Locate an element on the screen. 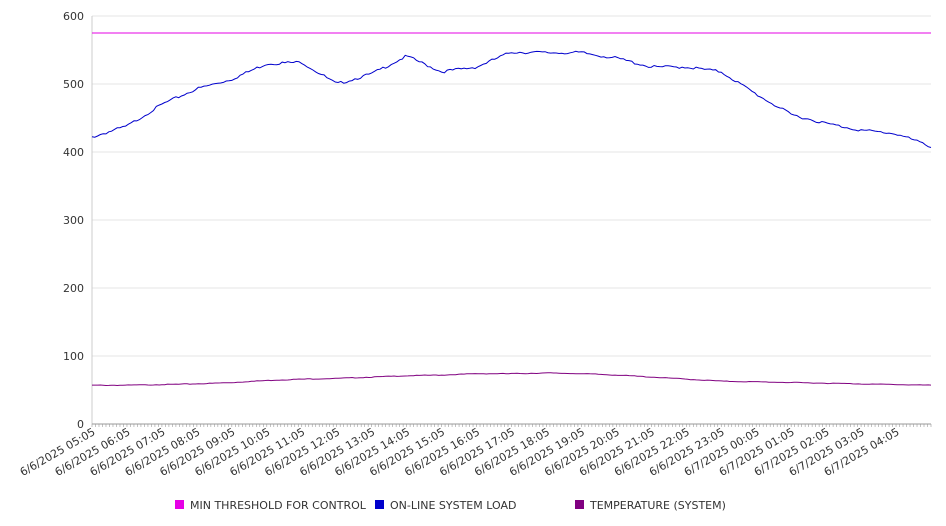  y-tick-label: 300 is located at coordinates (73, 220).